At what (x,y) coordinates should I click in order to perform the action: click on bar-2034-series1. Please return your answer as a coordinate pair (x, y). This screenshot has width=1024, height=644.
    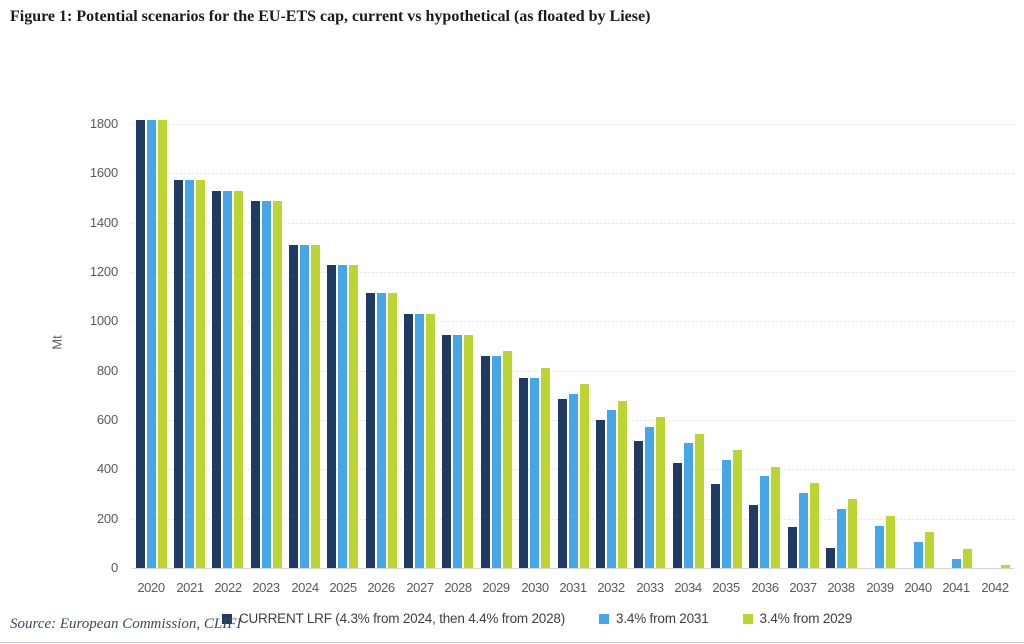
    Looking at the image, I should click on (677, 515).